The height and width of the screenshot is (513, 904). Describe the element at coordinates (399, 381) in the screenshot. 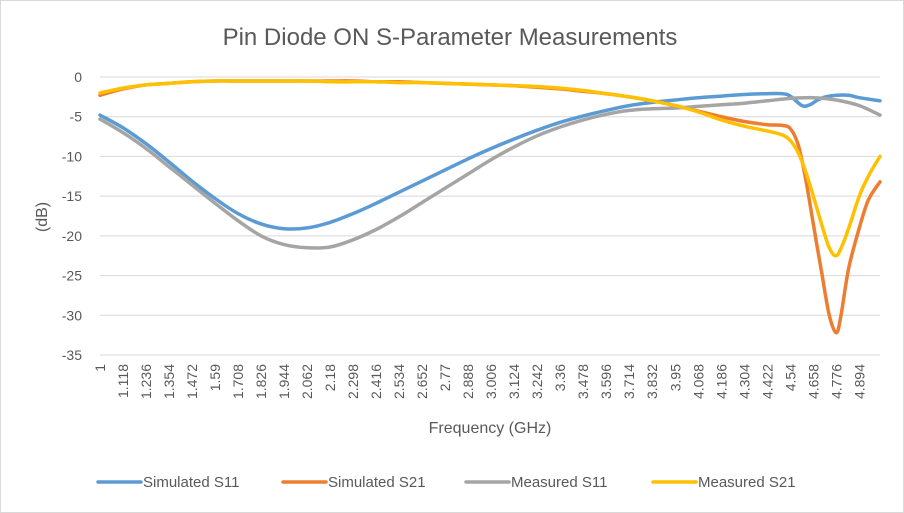

I see `x-tick-label: 2.534` at that location.